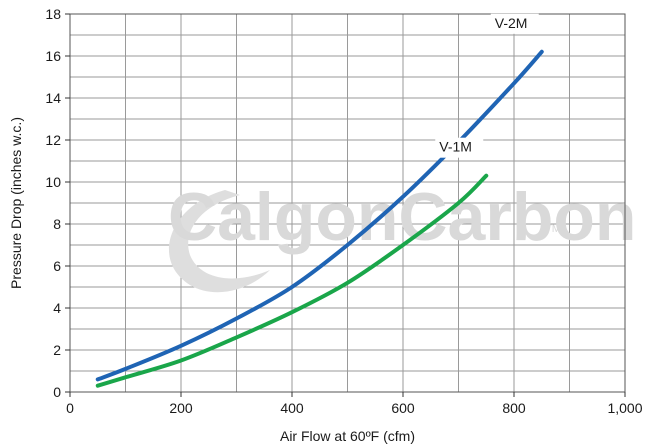 The width and height of the screenshot is (648, 447). What do you see at coordinates (53, 98) in the screenshot?
I see `y-tick-label: 14` at bounding box center [53, 98].